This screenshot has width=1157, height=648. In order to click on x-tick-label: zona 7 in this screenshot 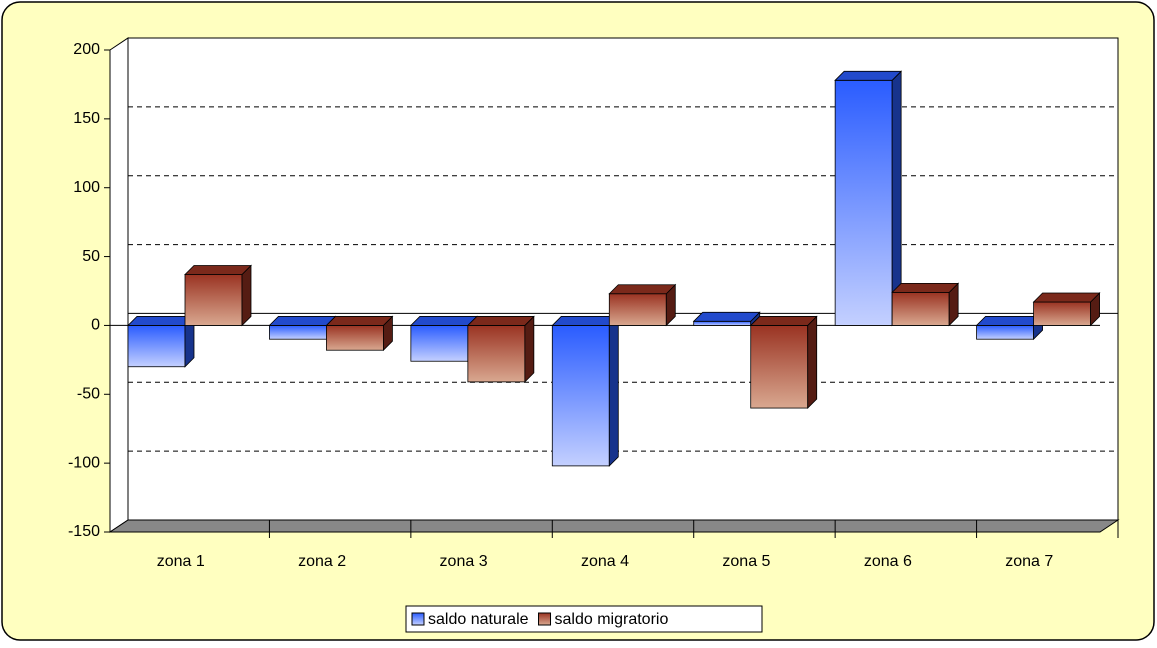, I will do `click(1029, 561)`.